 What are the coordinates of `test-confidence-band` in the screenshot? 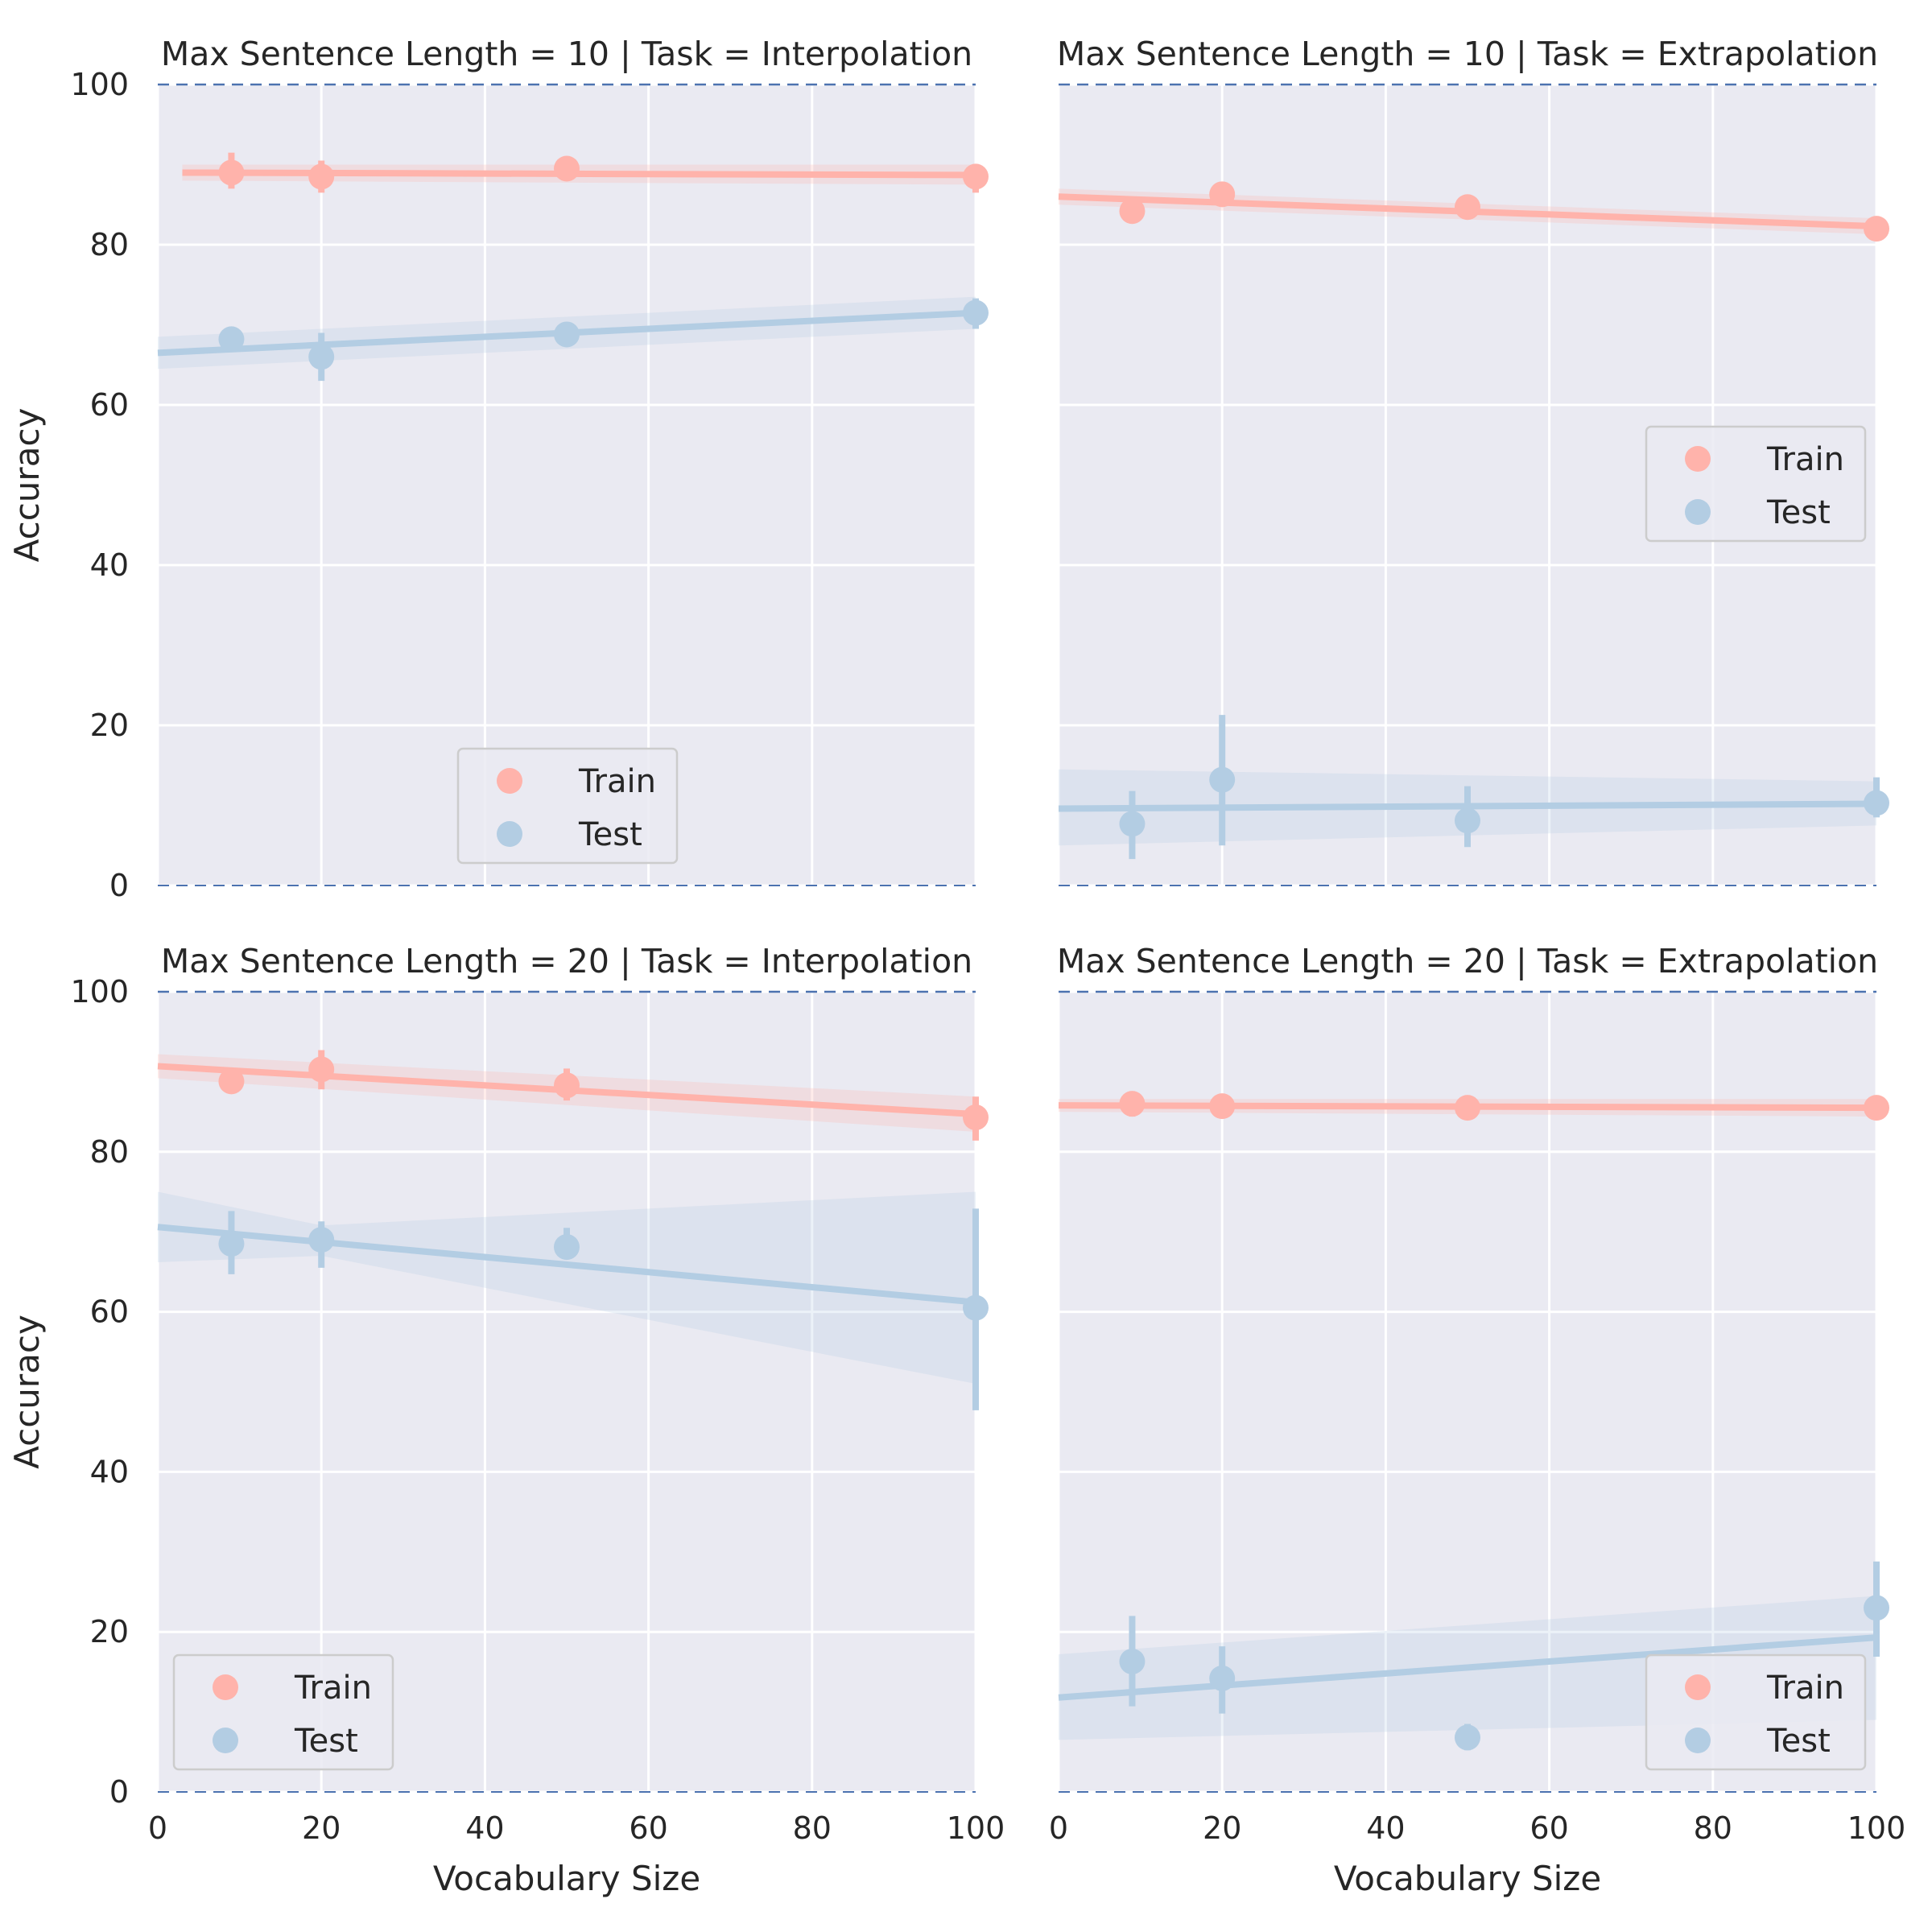 It's located at (567, 1288).